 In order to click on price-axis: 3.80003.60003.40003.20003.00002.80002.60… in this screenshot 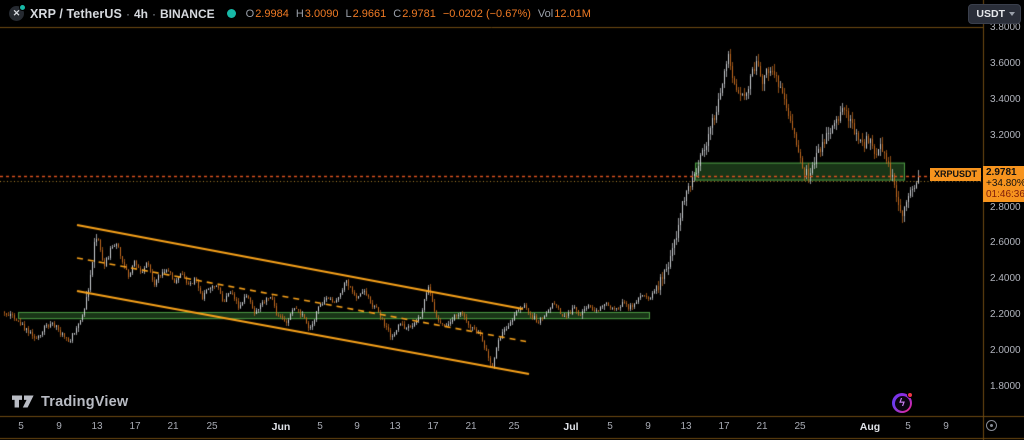, I will do `click(1003, 219)`.